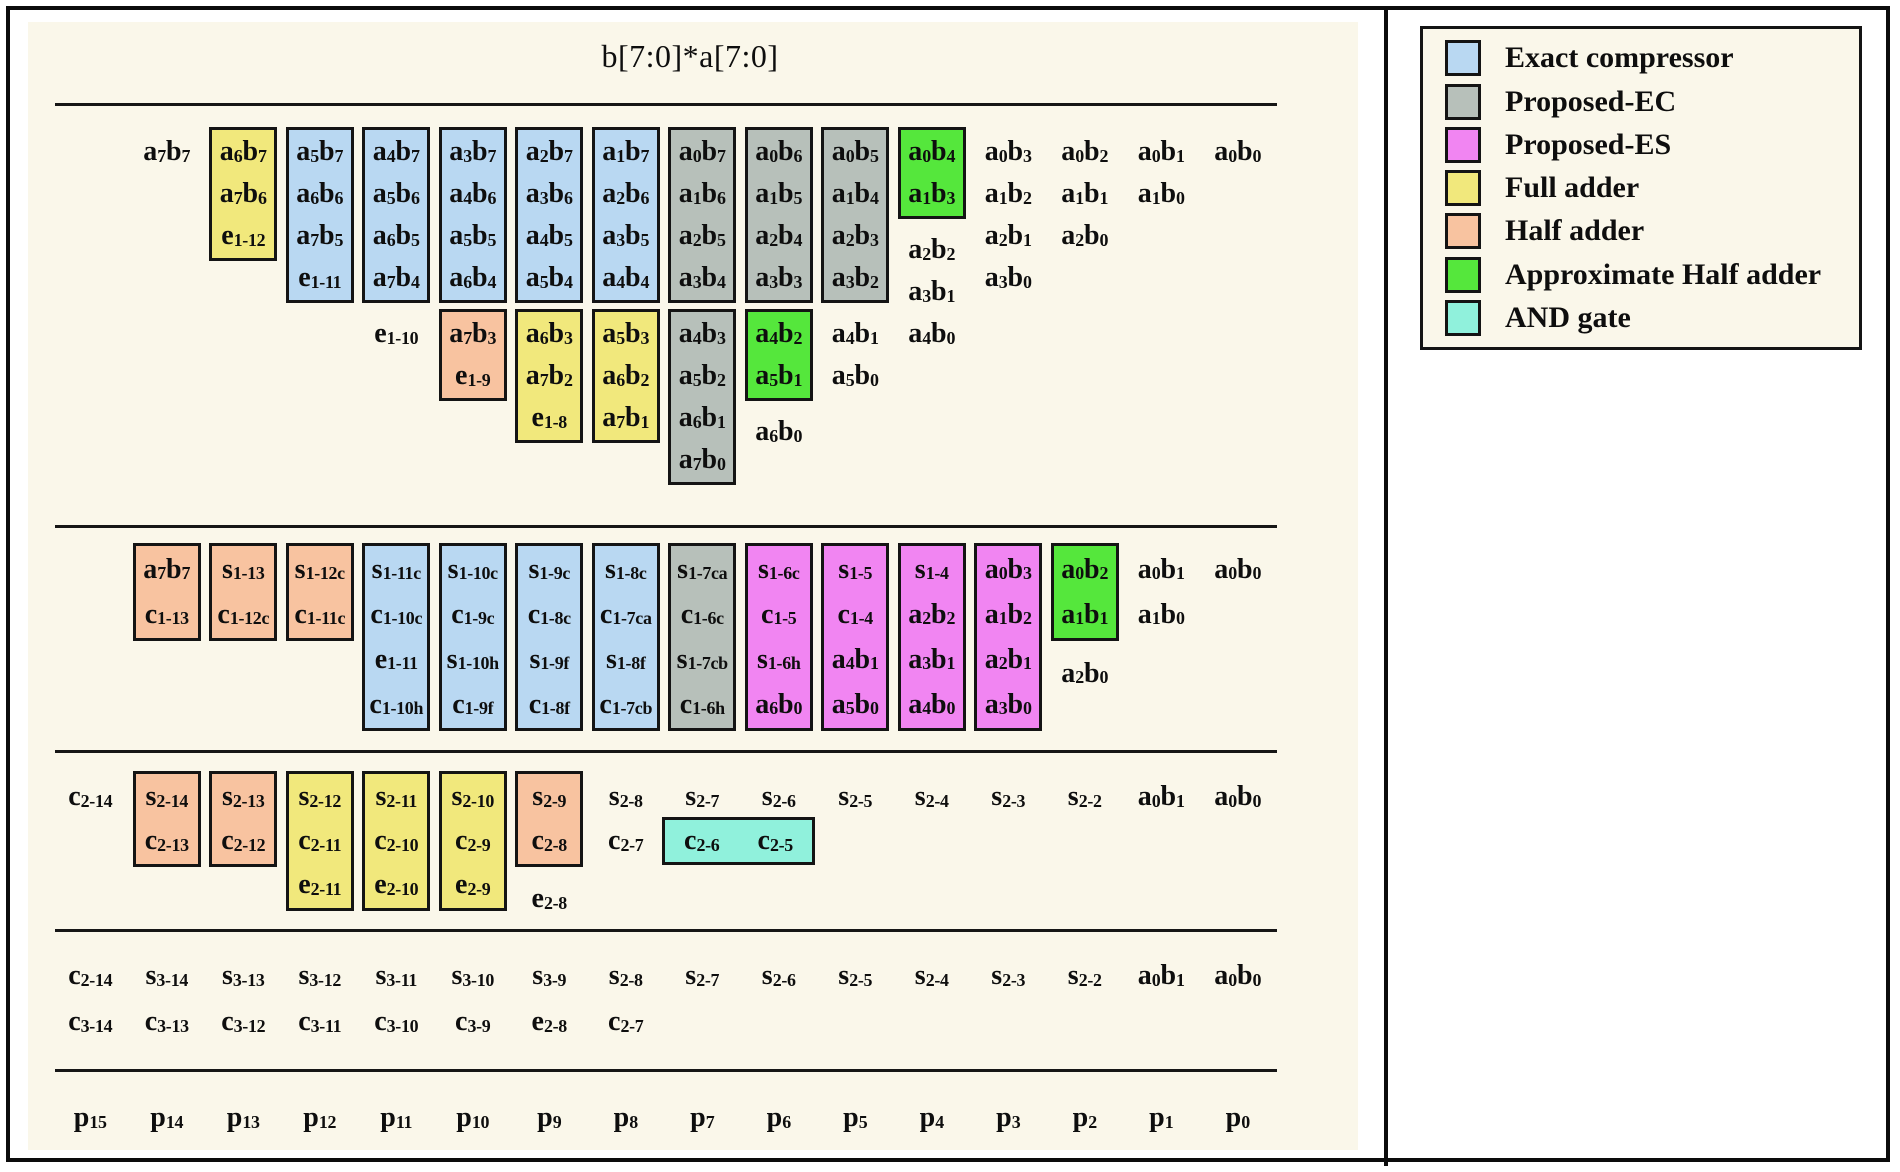 The height and width of the screenshot is (1172, 1900). What do you see at coordinates (855, 637) in the screenshot?
I see `column-w5: s 1-5 c 1-4 a 4 b 1 a 5 b 0` at bounding box center [855, 637].